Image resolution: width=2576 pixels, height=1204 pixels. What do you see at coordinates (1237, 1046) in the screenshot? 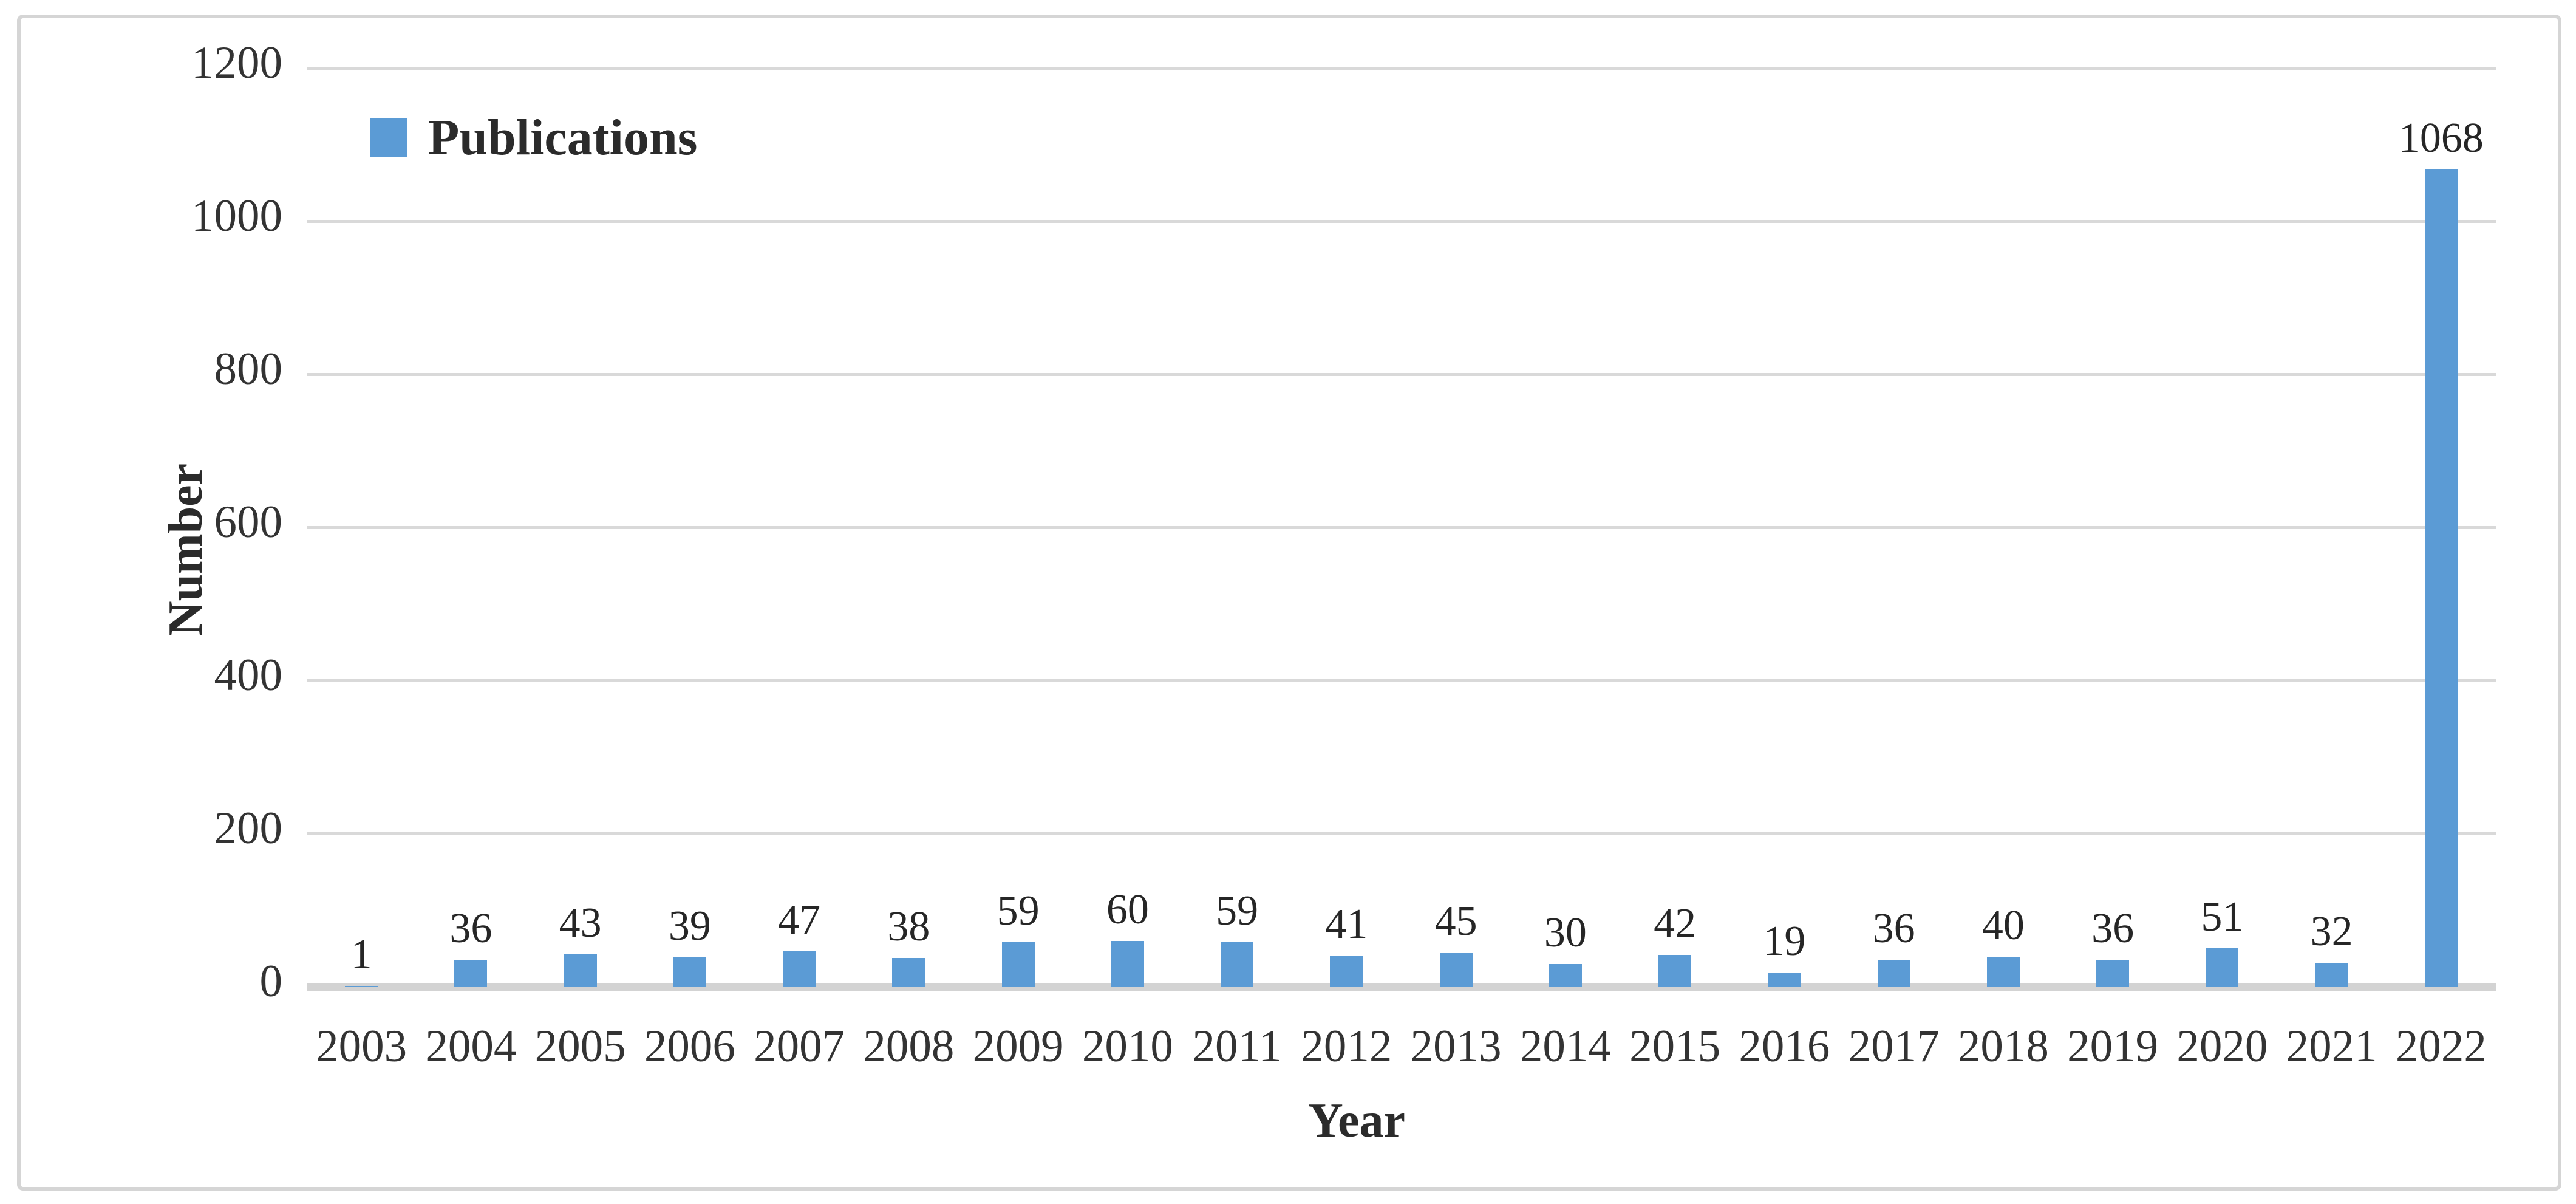
I see `x-tick-label: 2011` at bounding box center [1237, 1046].